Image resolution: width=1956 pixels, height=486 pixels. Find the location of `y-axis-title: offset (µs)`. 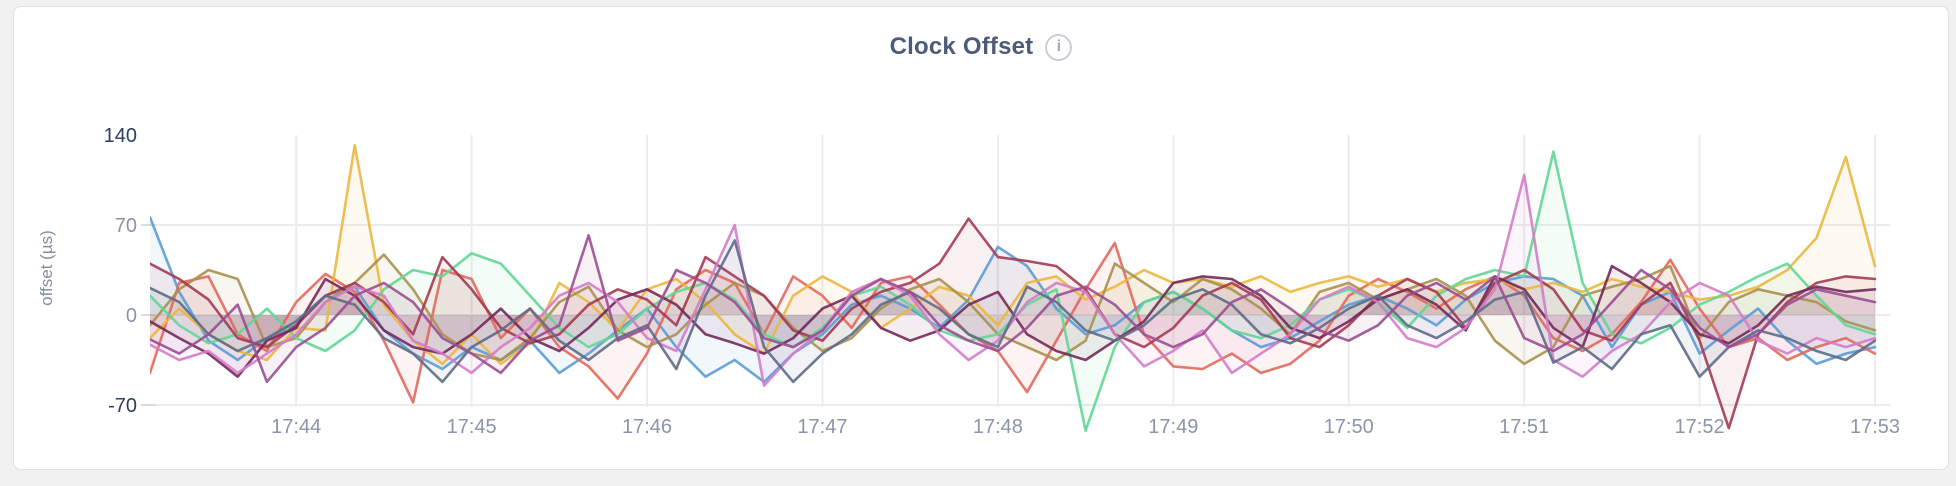

y-axis-title: offset (µs) is located at coordinates (46, 268).